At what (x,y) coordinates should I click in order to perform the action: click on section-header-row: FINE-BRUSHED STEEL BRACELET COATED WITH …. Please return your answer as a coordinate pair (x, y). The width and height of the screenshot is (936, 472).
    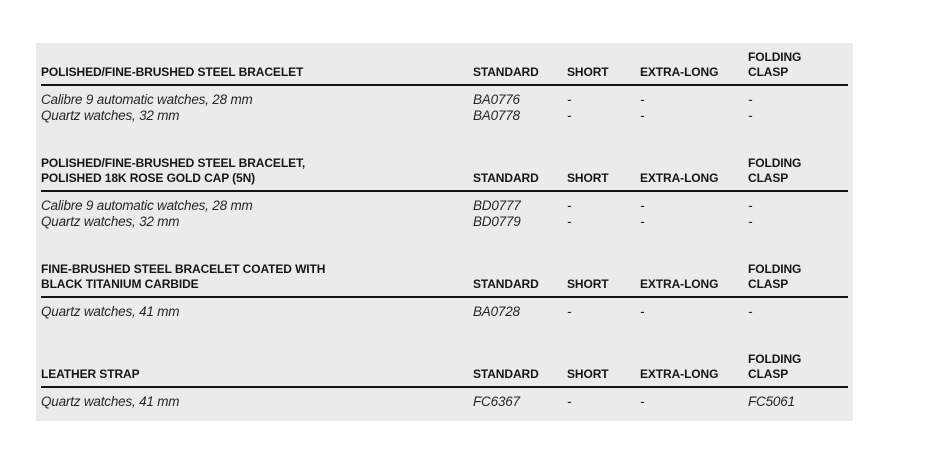
    Looking at the image, I should click on (444, 280).